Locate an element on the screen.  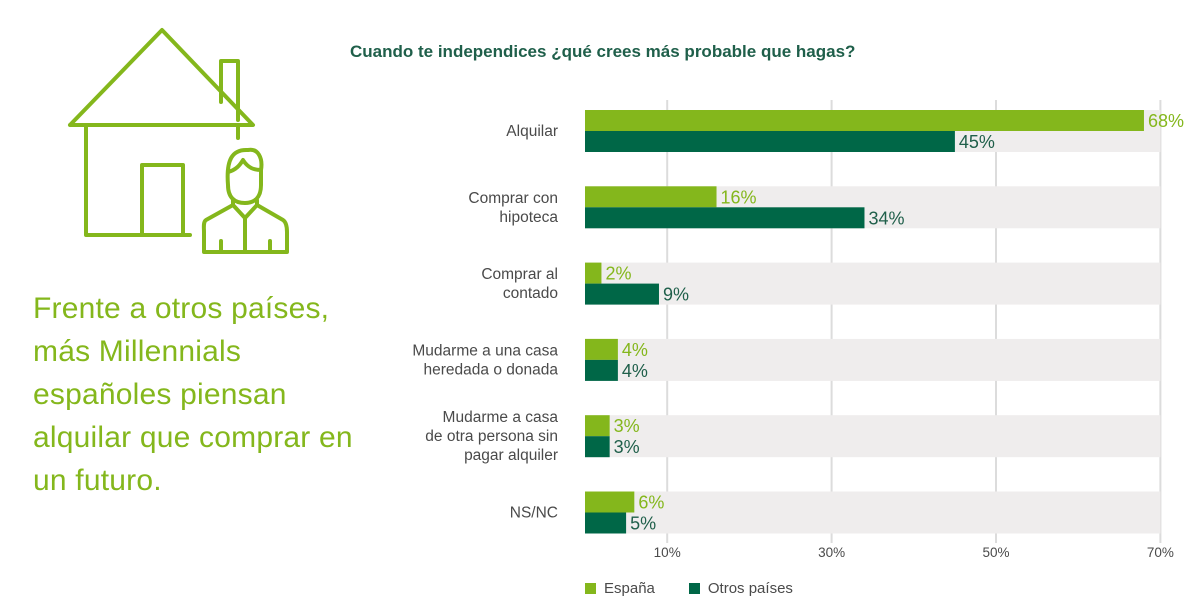
data-label: 6% is located at coordinates (651, 503).